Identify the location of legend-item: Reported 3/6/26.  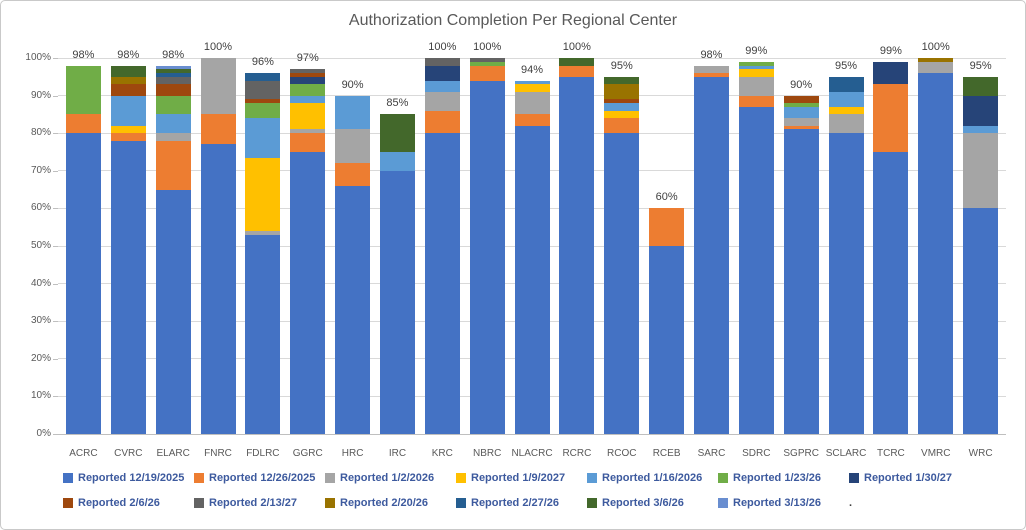
(652, 503).